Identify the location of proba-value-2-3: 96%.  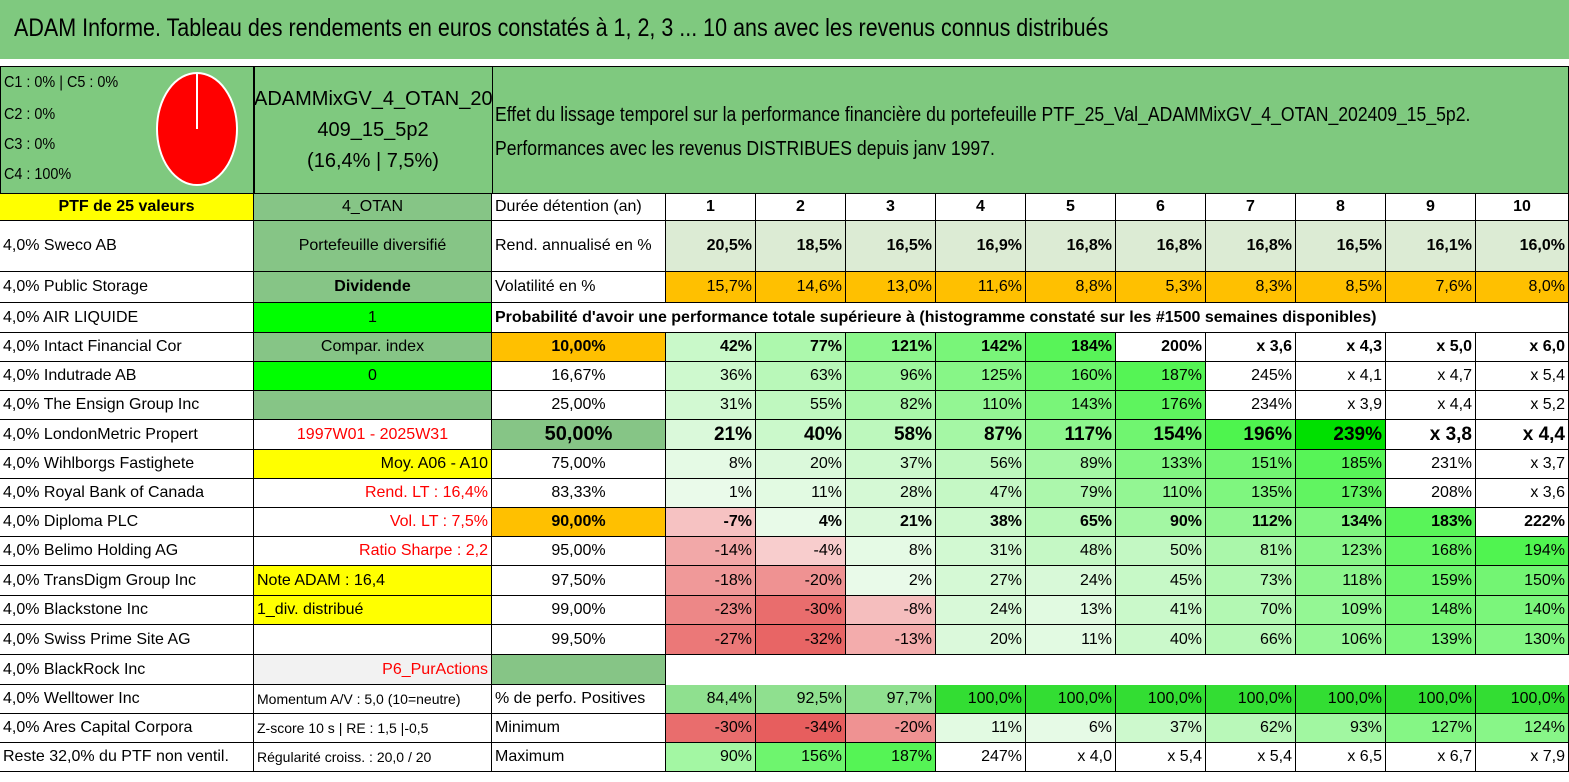
(891, 376).